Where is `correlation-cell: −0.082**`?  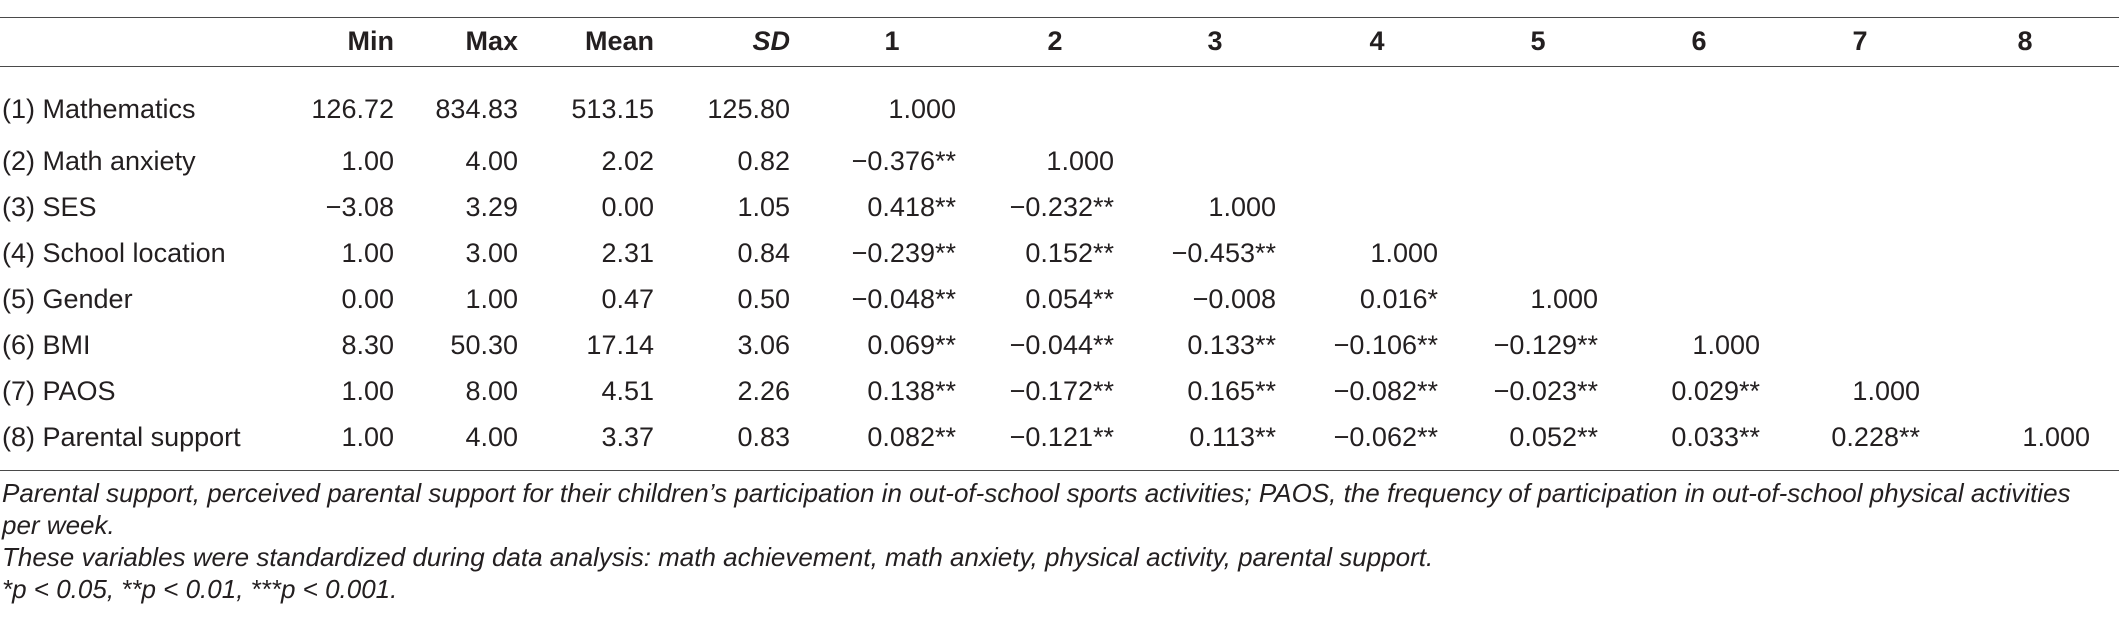
correlation-cell: −0.082** is located at coordinates (1385, 390).